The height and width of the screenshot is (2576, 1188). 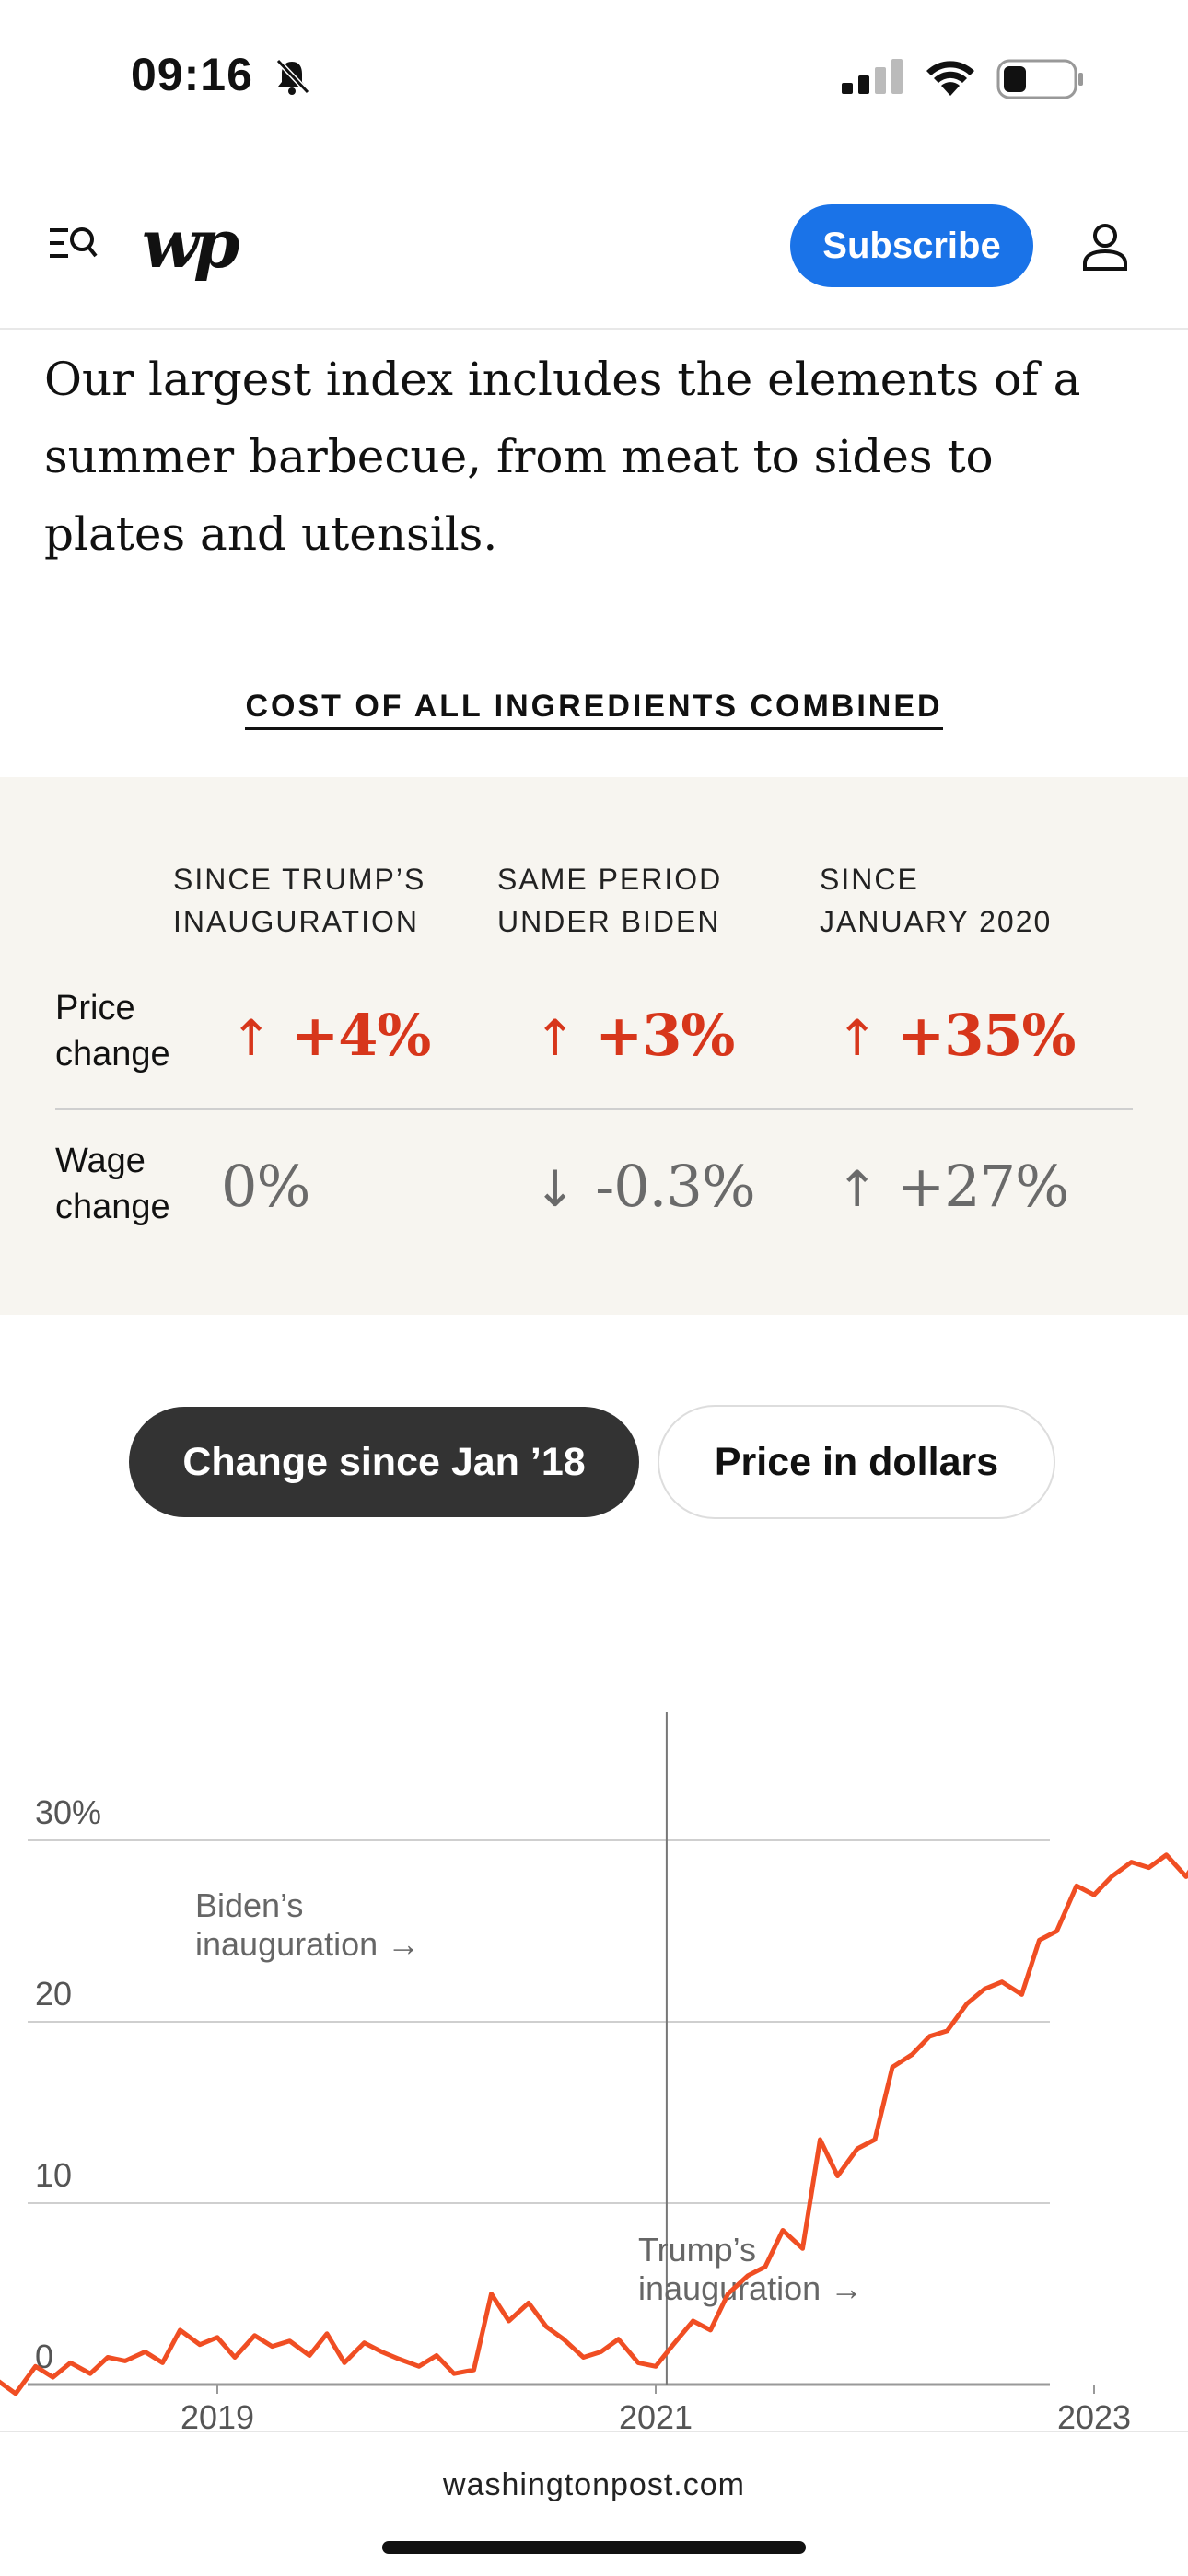 I want to click on section-heading: COST OF ALL INGREDIENTS COMBINED, so click(x=594, y=709).